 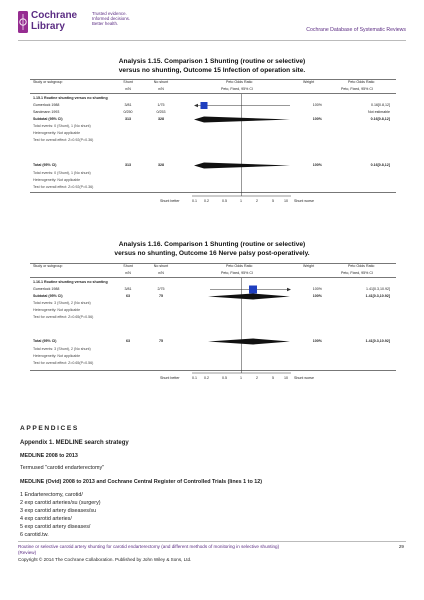 I want to click on tagline-line: Better health., so click(x=105, y=24).